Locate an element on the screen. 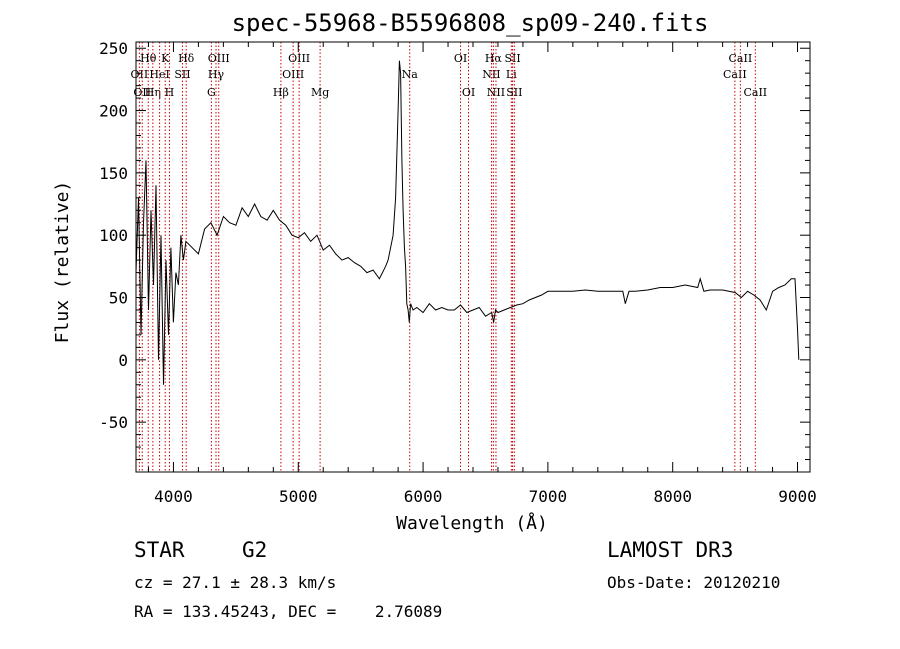 The image size is (900, 649). y-tick-label: 100 is located at coordinates (113, 235).